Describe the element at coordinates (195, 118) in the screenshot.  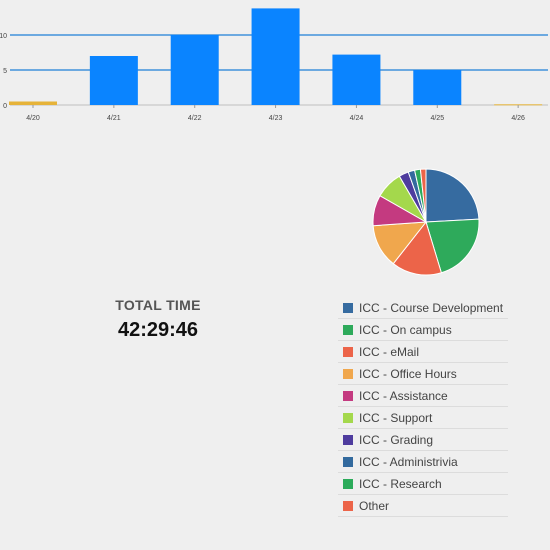
I see `x-tick-label: 4/22` at that location.